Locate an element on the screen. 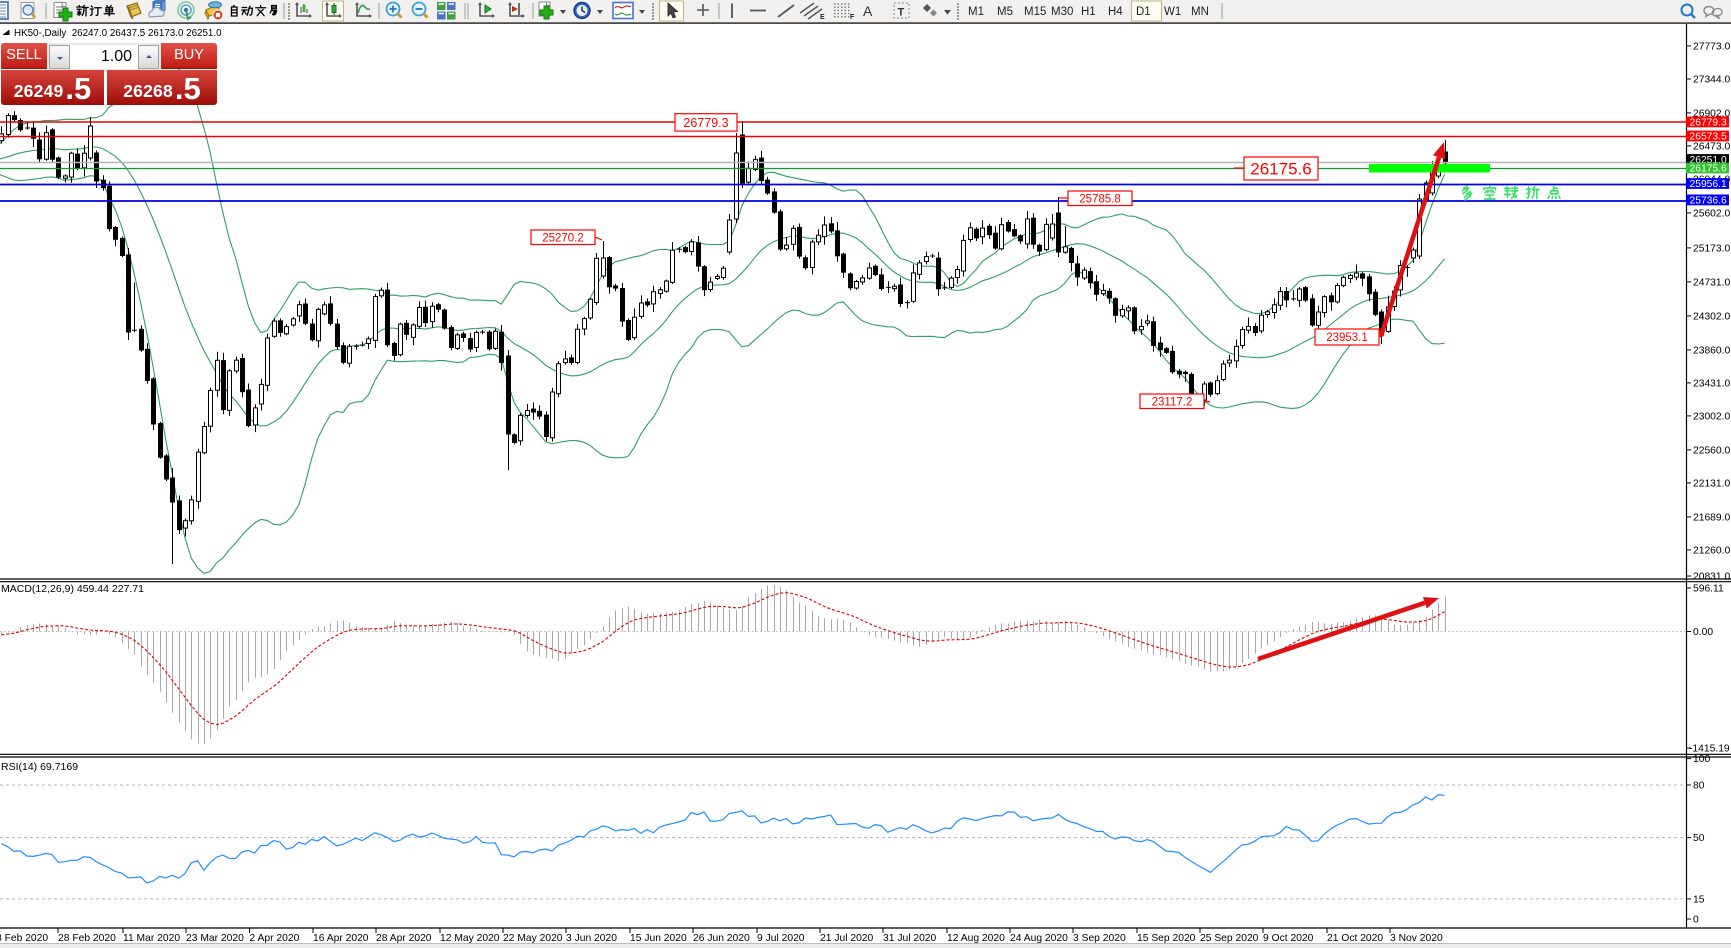 The width and height of the screenshot is (1731, 948). svg-text: 26902.0 is located at coordinates (1711, 114).